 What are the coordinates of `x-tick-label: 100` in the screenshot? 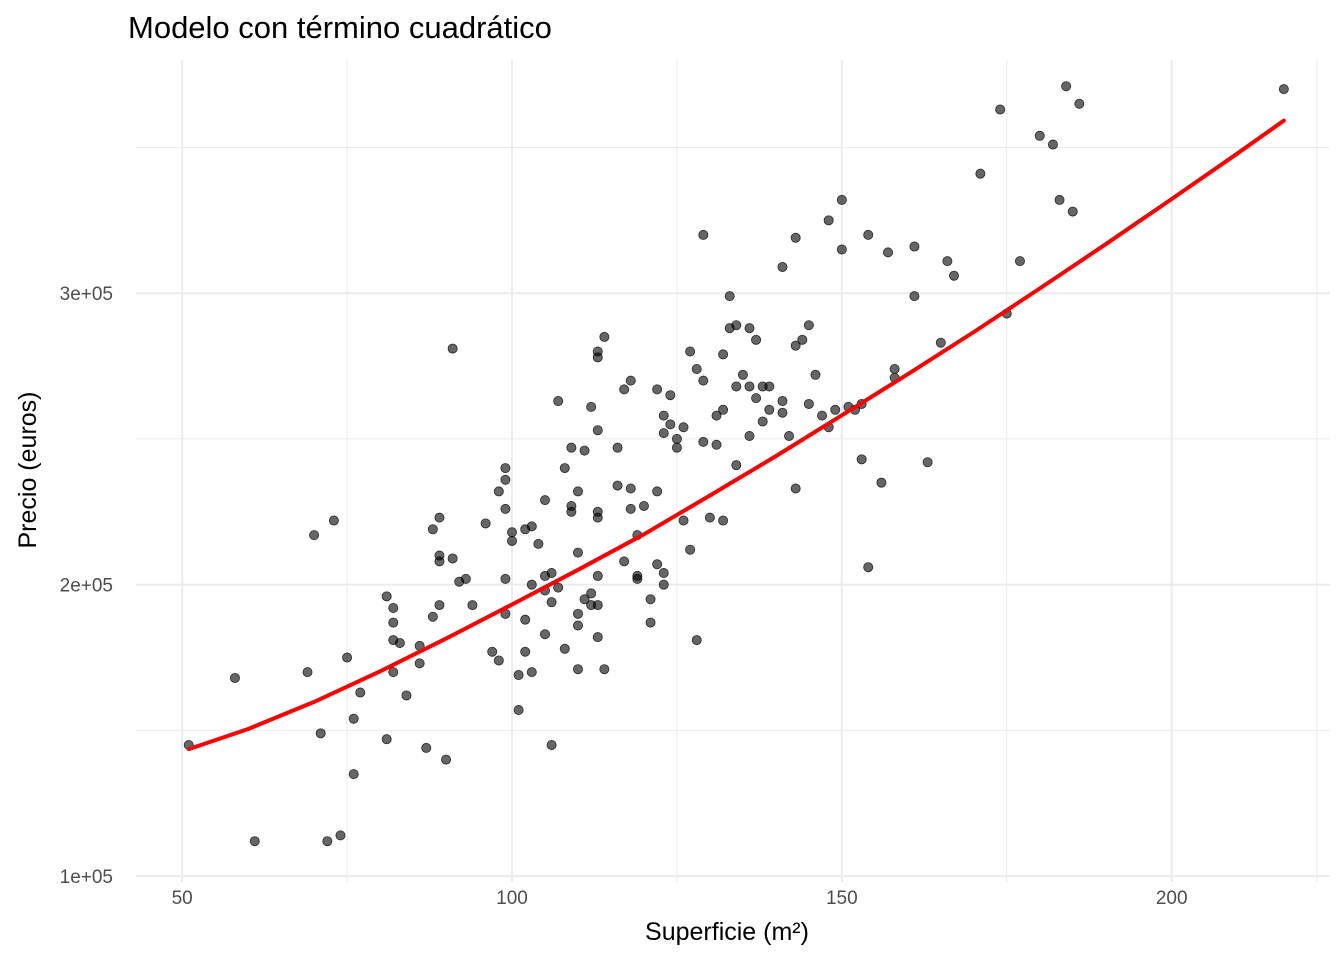 It's located at (512, 898).